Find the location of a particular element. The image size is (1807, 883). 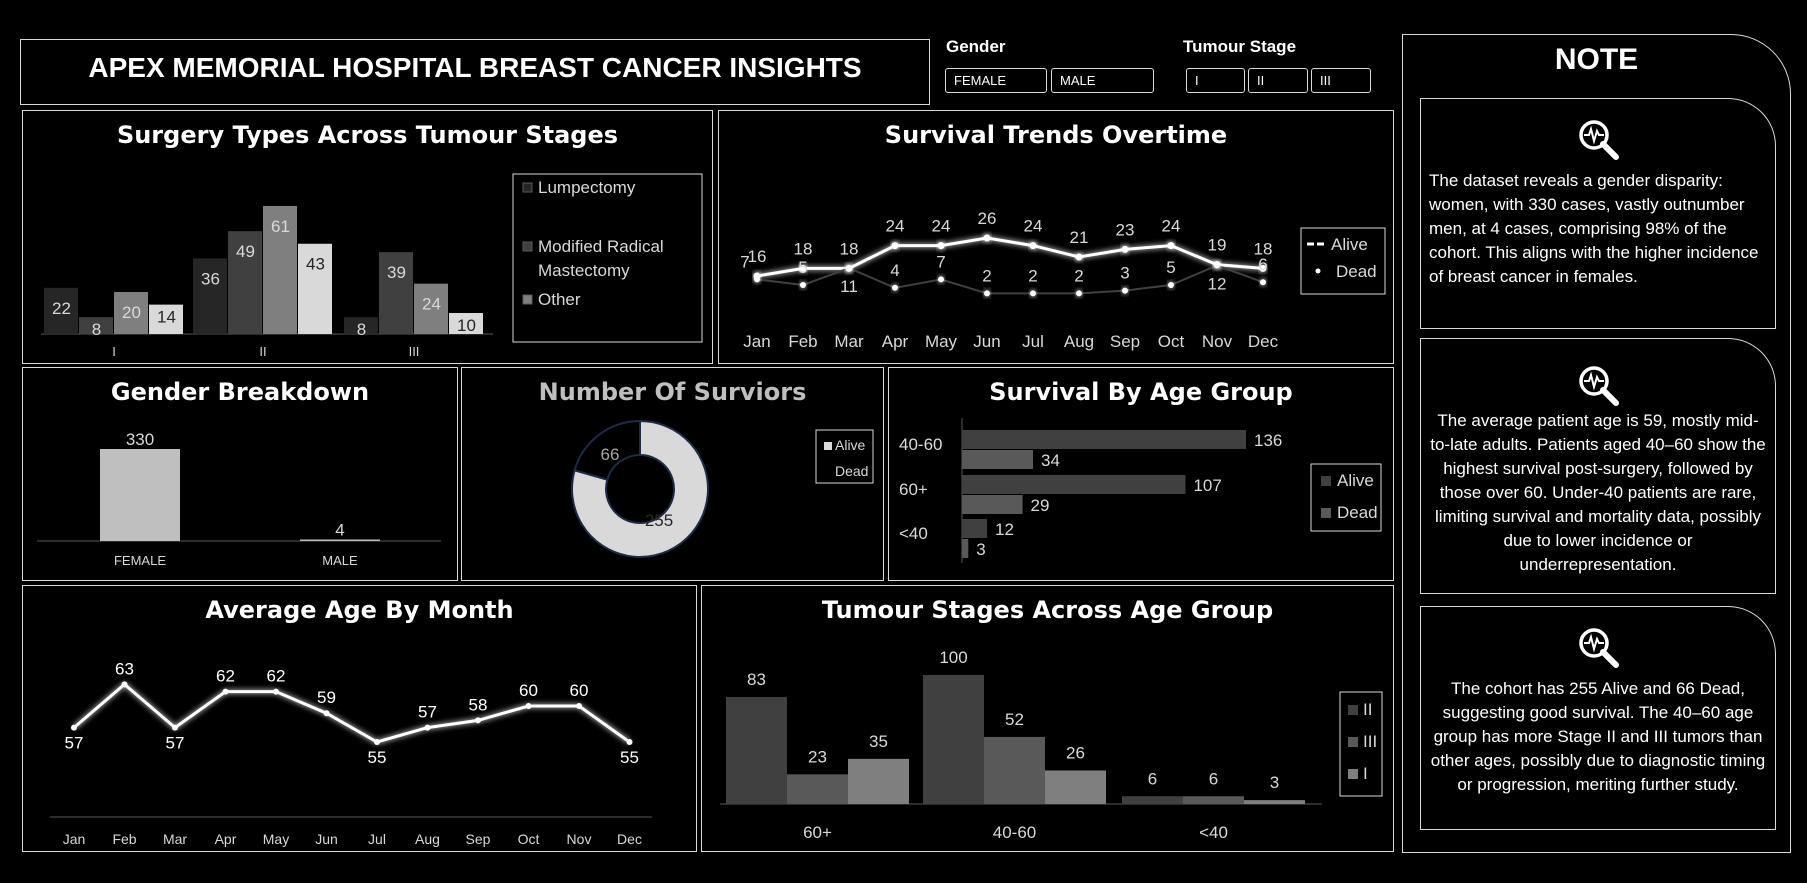

point-sep is located at coordinates (478, 720).